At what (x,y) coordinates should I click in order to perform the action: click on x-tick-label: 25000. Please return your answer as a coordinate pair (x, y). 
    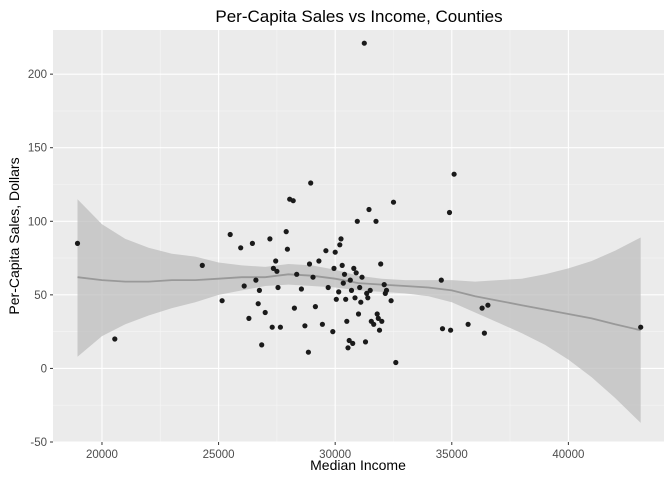
    Looking at the image, I should click on (219, 455).